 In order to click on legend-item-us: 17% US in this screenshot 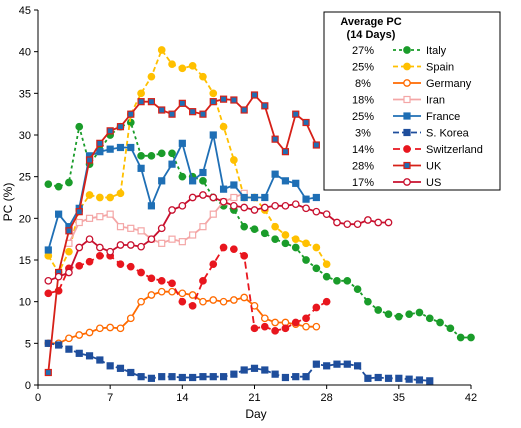, I will do `click(396, 183)`.